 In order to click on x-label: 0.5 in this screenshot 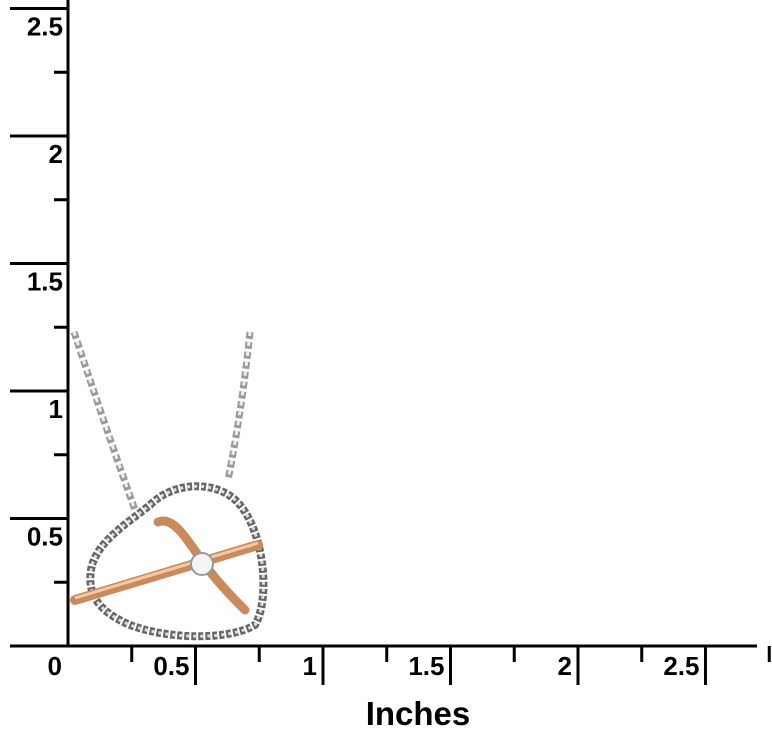, I will do `click(171, 666)`.